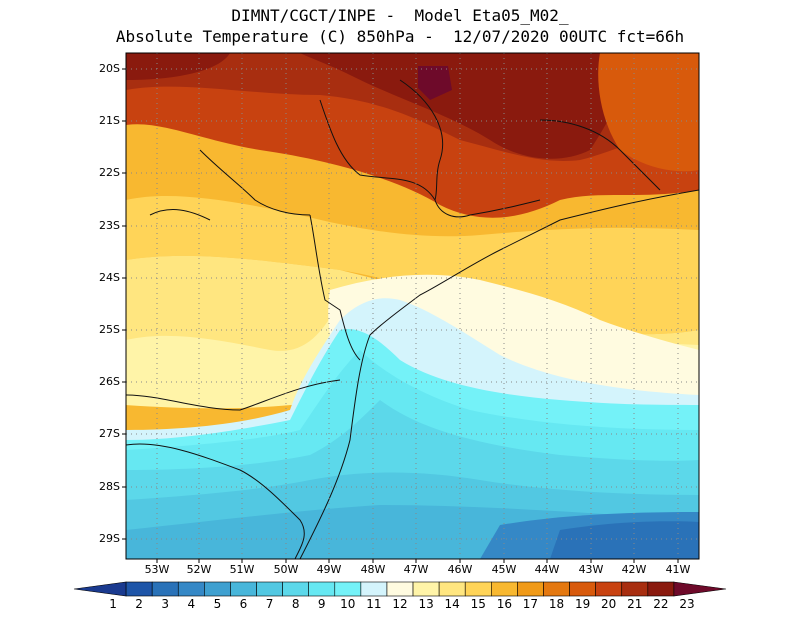  I want to click on lat-label: 21S, so click(109, 120).